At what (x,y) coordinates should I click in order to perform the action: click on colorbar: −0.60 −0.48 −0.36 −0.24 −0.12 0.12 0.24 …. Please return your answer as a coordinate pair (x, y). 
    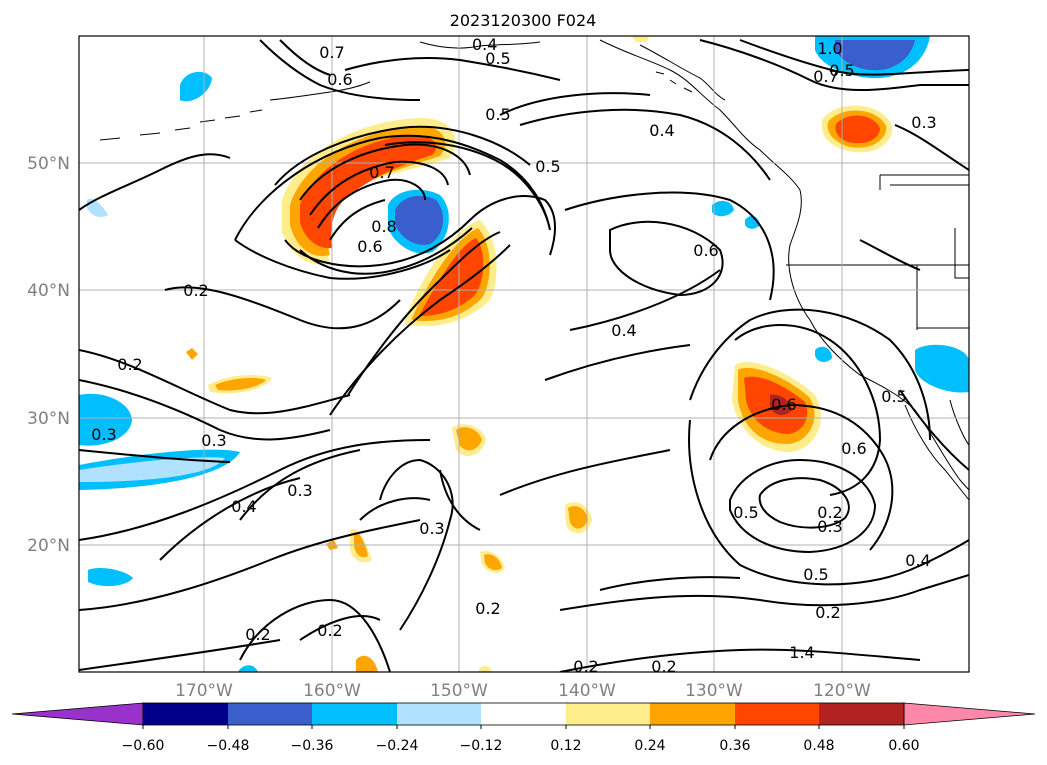
    Looking at the image, I should click on (523, 728).